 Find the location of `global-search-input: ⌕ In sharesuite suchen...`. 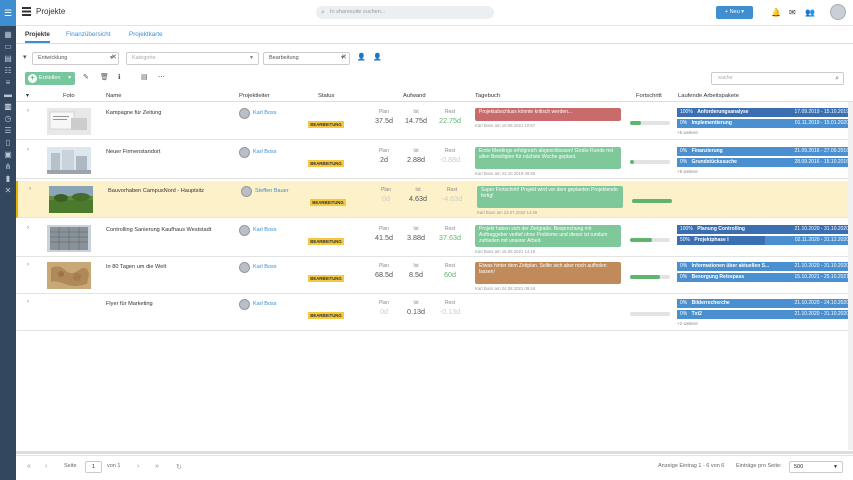

global-search-input: ⌕ In sharesuite suchen... is located at coordinates (405, 12).